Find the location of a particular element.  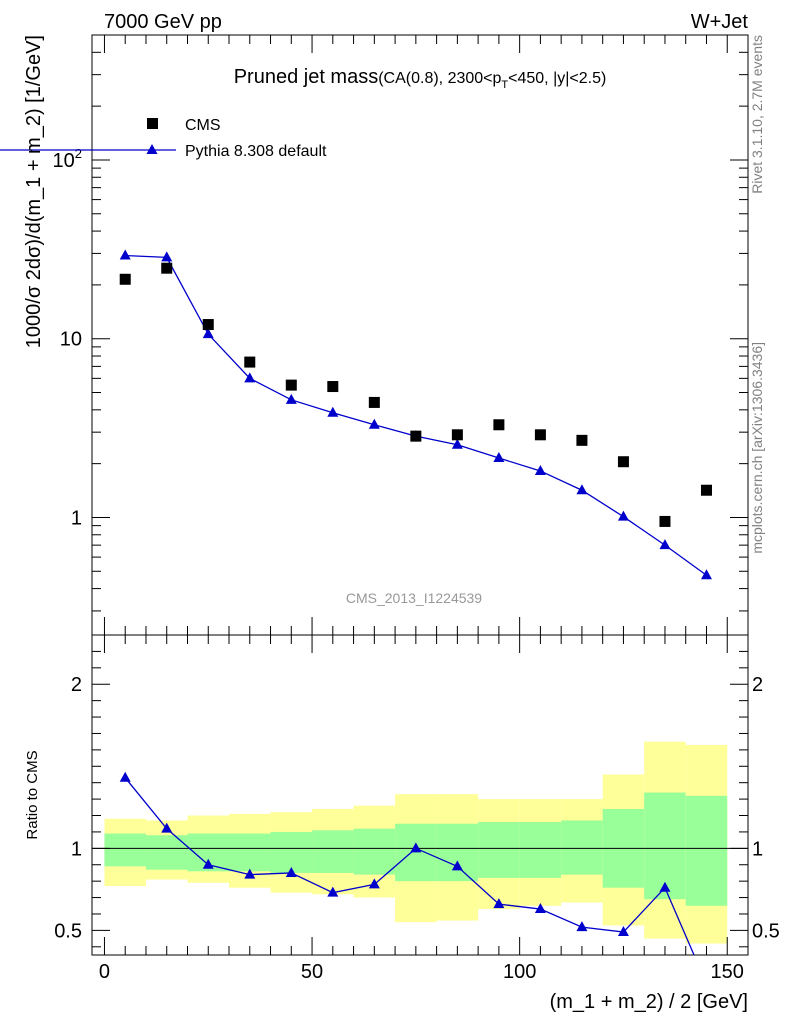

plot-title-detail-suffix: <450, |y|<2.5) is located at coordinates (557, 78).